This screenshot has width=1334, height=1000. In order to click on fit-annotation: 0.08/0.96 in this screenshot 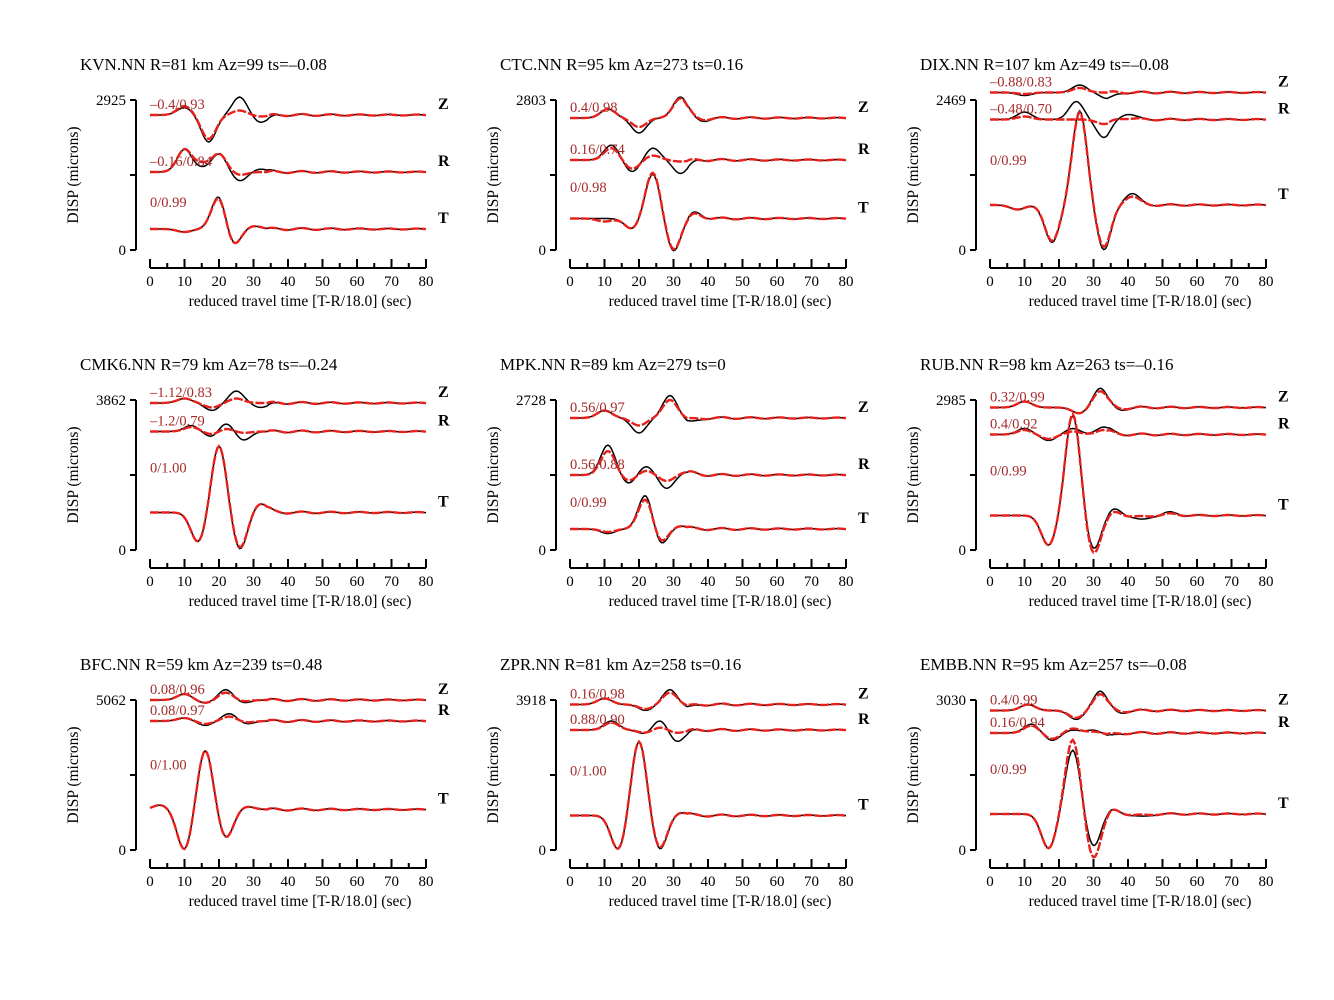, I will do `click(177, 690)`.